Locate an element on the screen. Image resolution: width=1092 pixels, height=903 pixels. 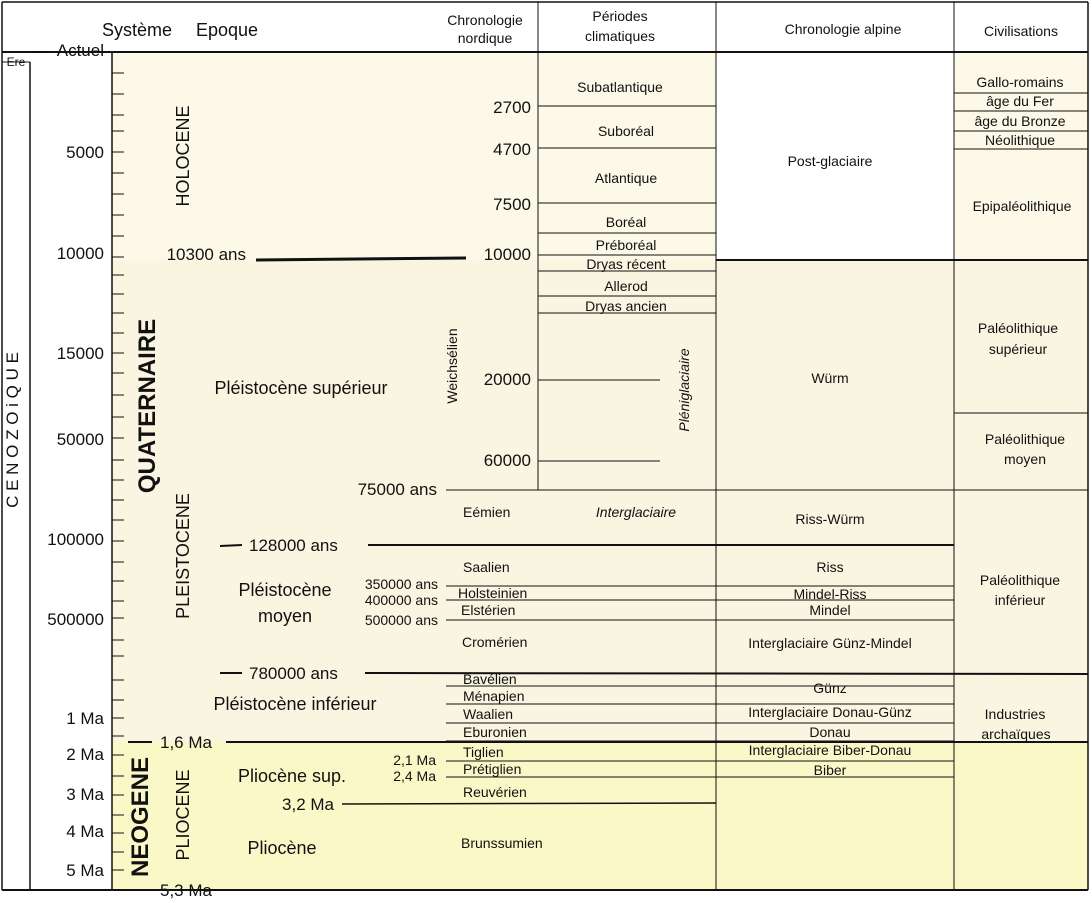
civilisation-label: inférieur is located at coordinates (1020, 600).